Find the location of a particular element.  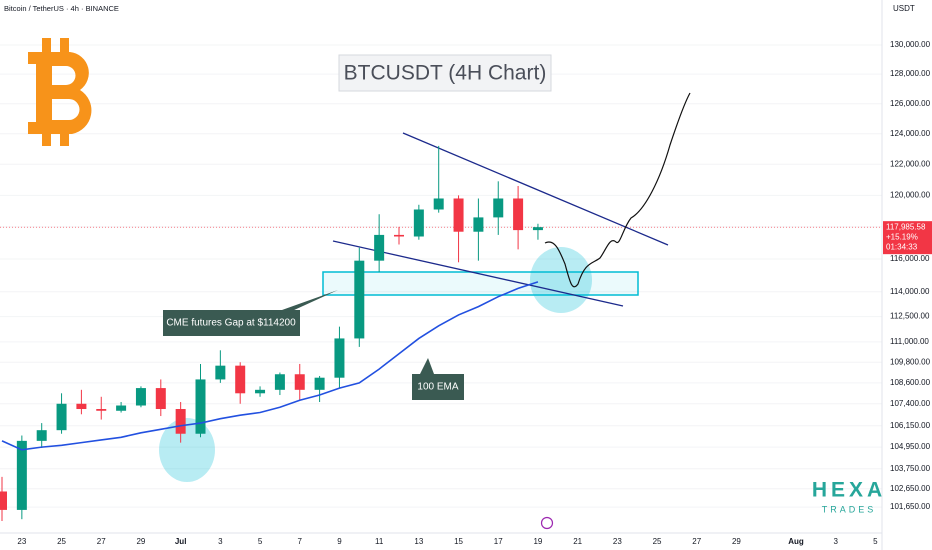

x-tick-label: 19 is located at coordinates (537, 541).